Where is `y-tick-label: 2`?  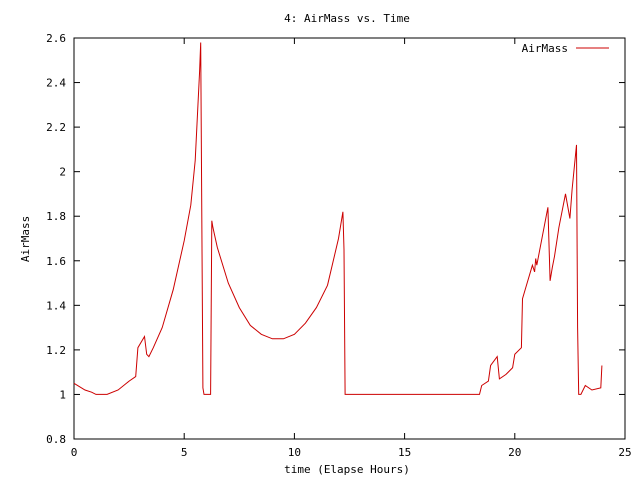
y-tick-label: 2 is located at coordinates (62, 172).